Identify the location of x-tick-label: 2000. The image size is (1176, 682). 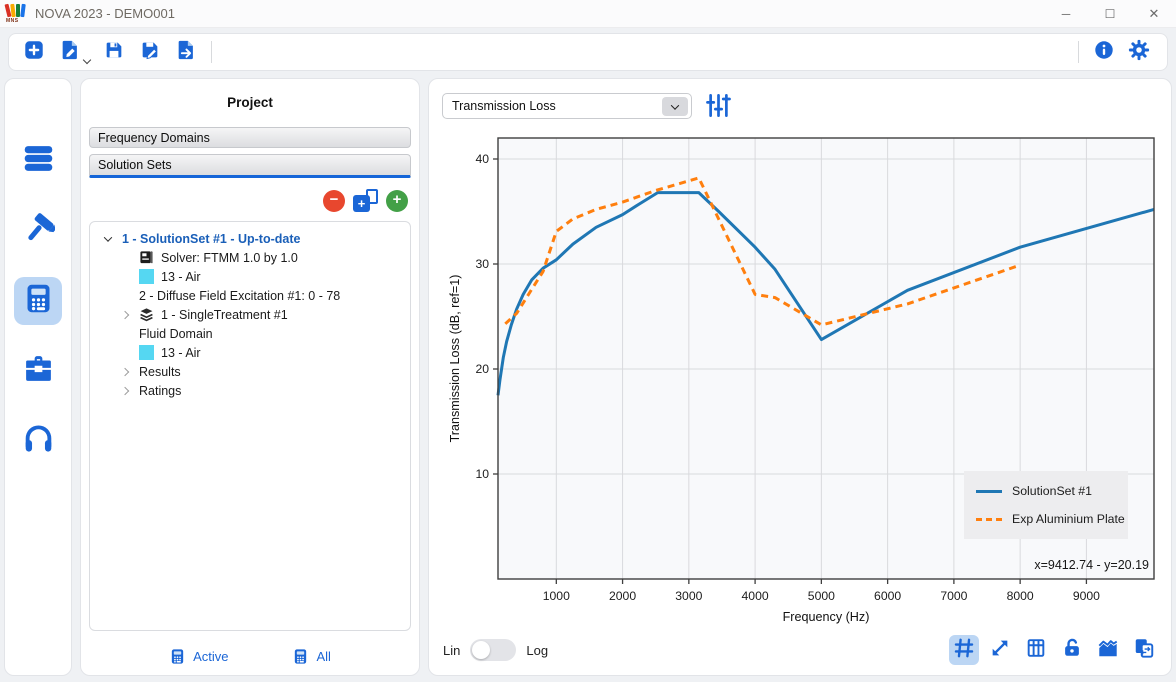
(622, 596).